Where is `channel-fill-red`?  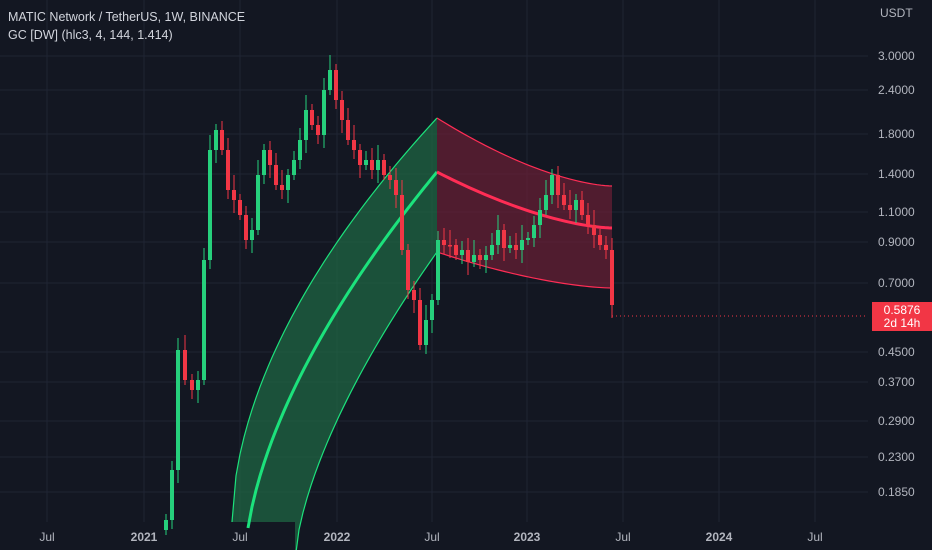
channel-fill-red is located at coordinates (524, 203).